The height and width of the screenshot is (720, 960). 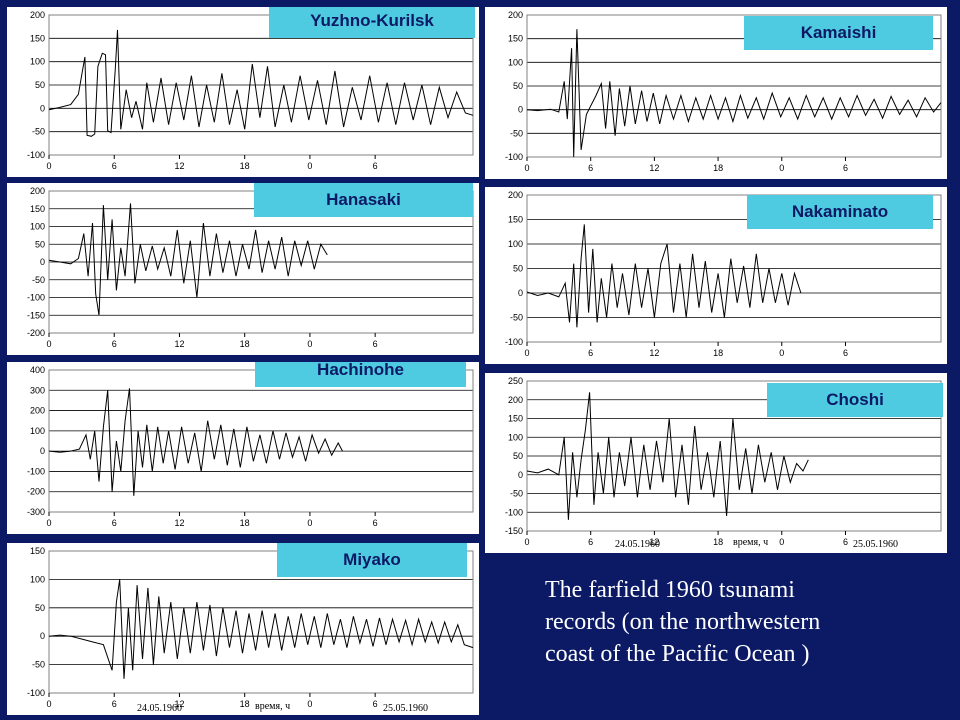 What do you see at coordinates (520, 293) in the screenshot?
I see `nakaminato-y-tick-label: 0` at bounding box center [520, 293].